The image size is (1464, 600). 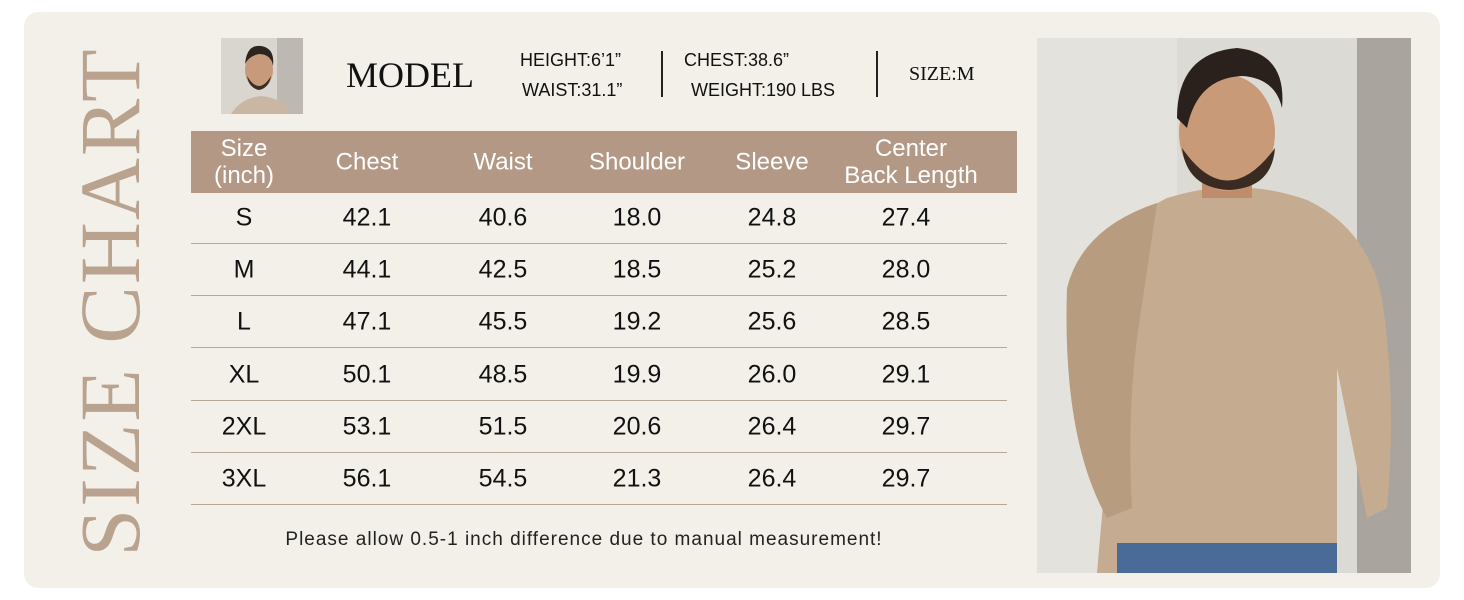 What do you see at coordinates (772, 269) in the screenshot?
I see `table-cell: 25.2` at bounding box center [772, 269].